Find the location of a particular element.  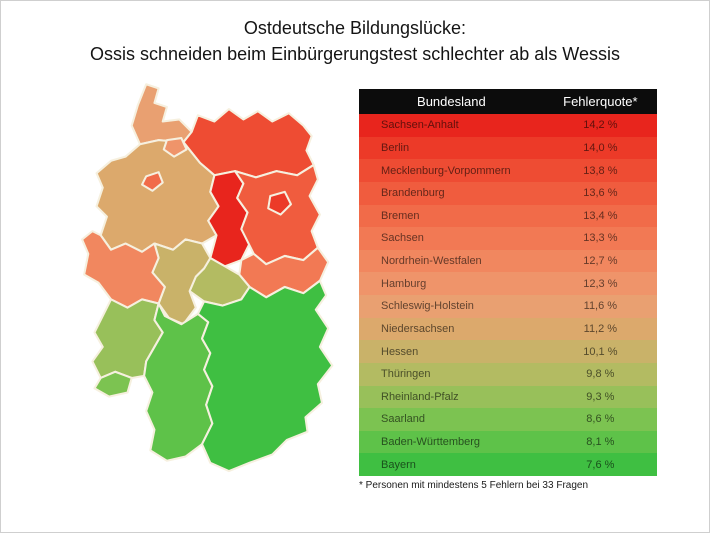

table-row: Saarland 8,6 % is located at coordinates (508, 419).